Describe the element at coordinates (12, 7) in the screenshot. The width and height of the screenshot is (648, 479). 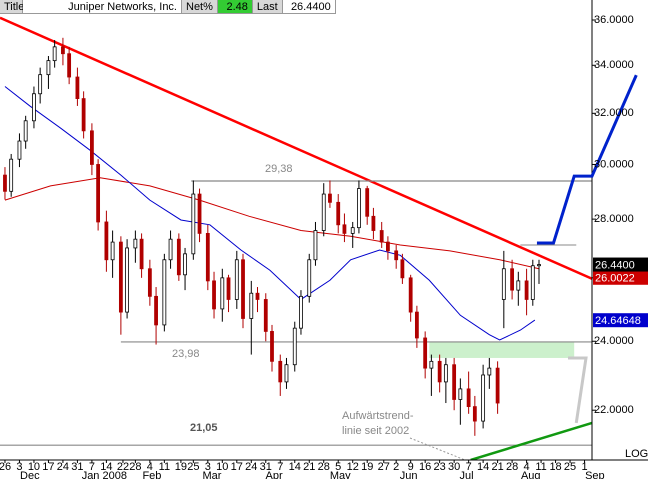
I see `header-label: Title` at that location.